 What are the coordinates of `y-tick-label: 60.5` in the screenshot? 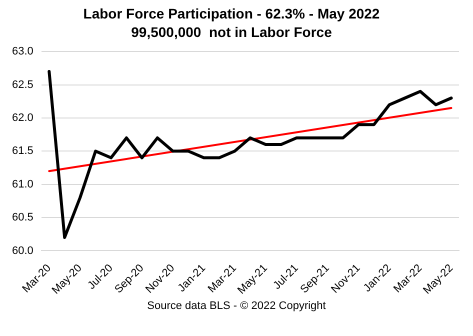 It's located at (23, 218).